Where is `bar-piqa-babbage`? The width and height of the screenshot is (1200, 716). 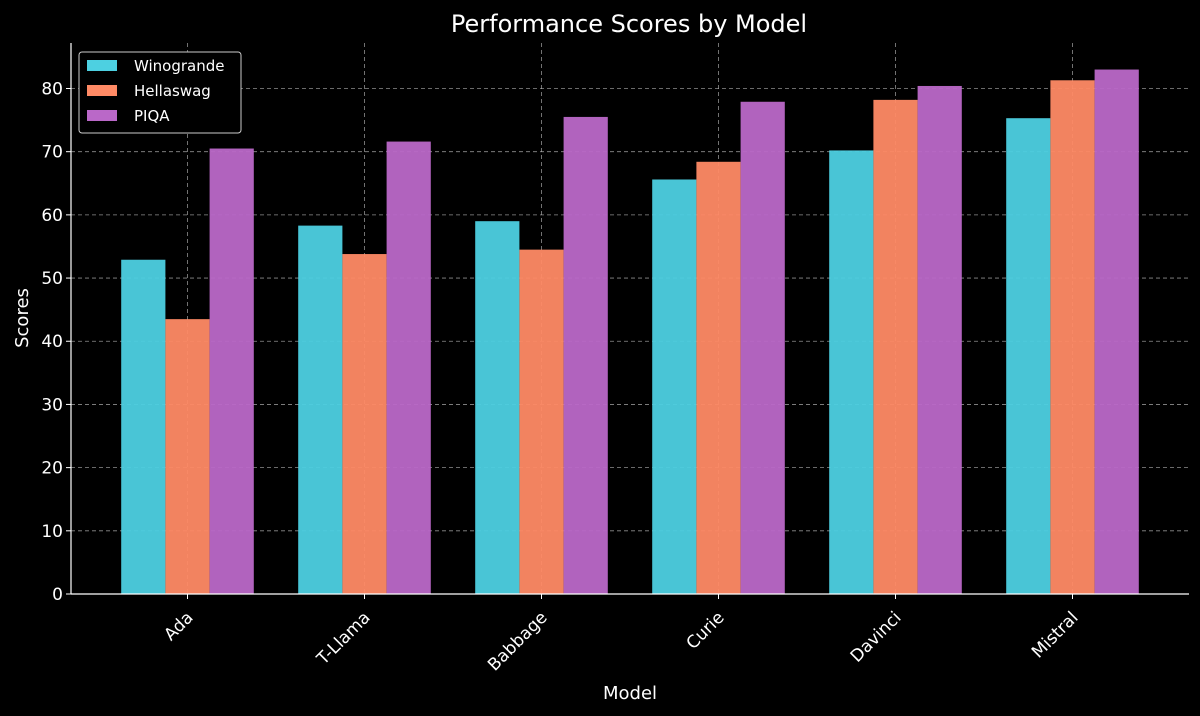
bar-piqa-babbage is located at coordinates (585, 355).